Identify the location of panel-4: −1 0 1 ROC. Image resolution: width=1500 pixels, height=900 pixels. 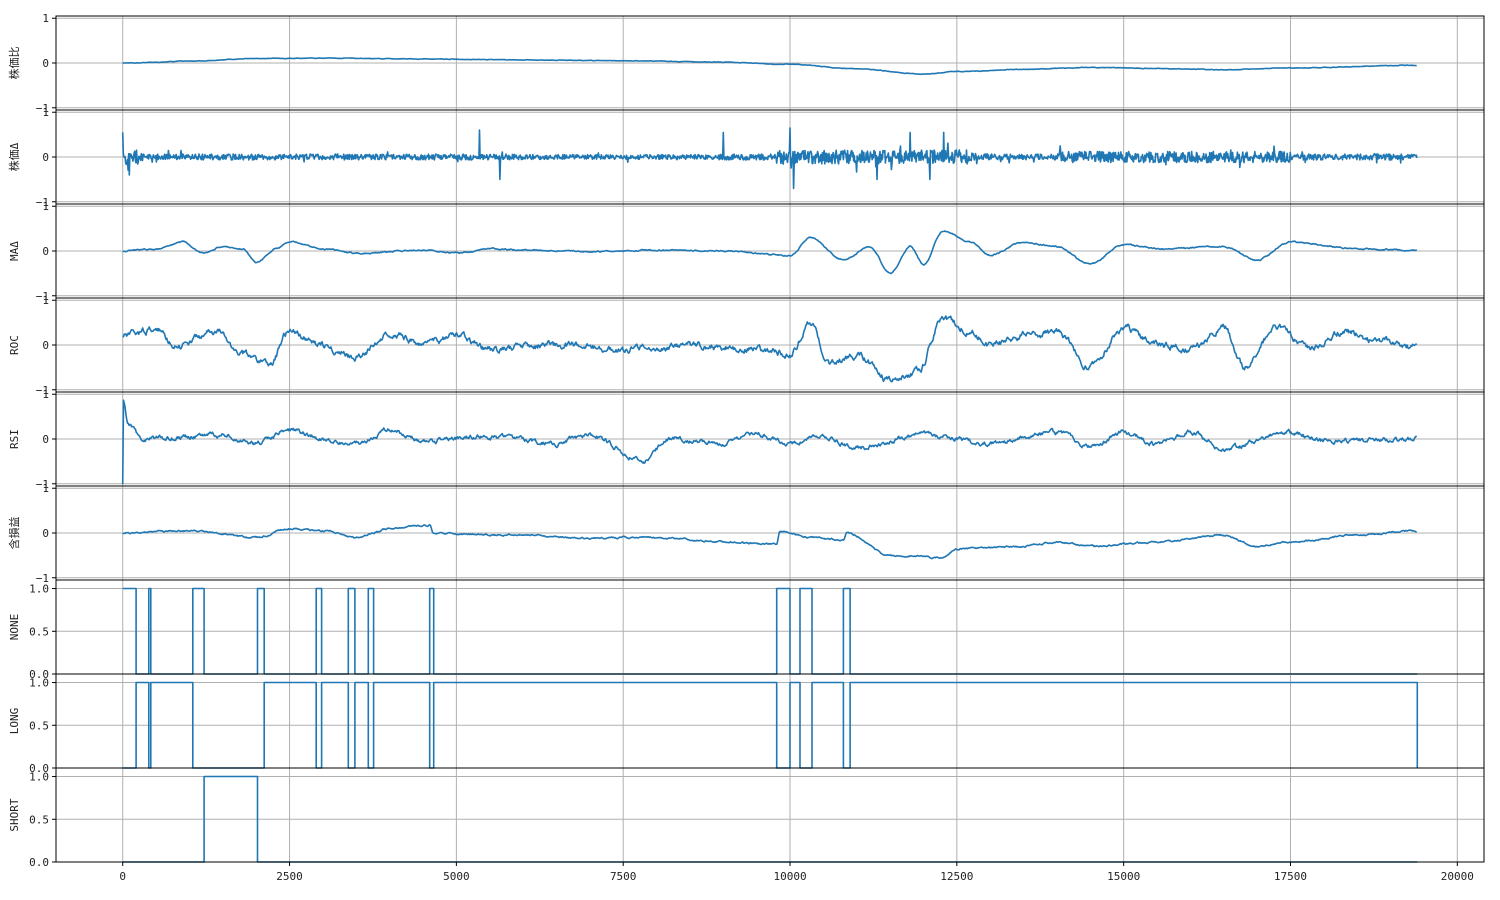
(746, 345).